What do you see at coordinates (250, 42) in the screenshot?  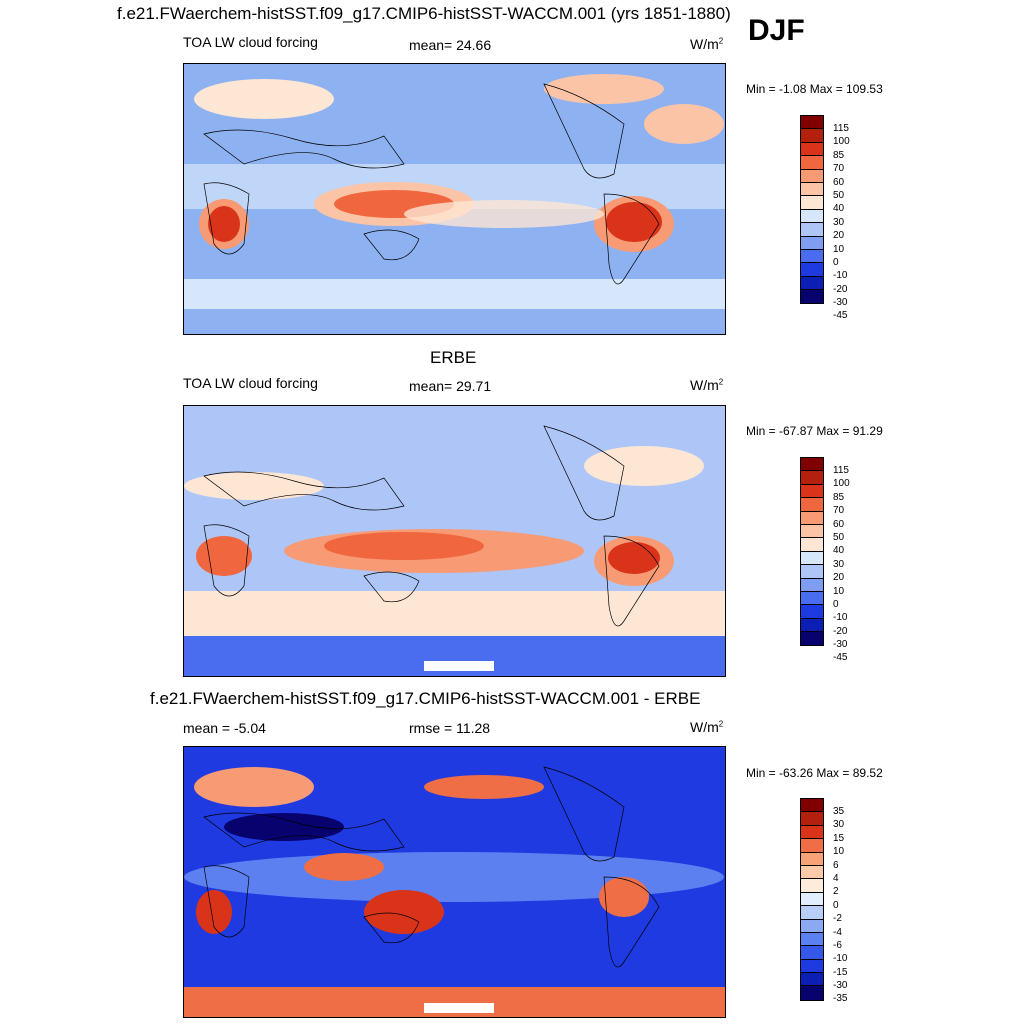 I see `panel1-variable-label: TOA LW cloud forcing` at bounding box center [250, 42].